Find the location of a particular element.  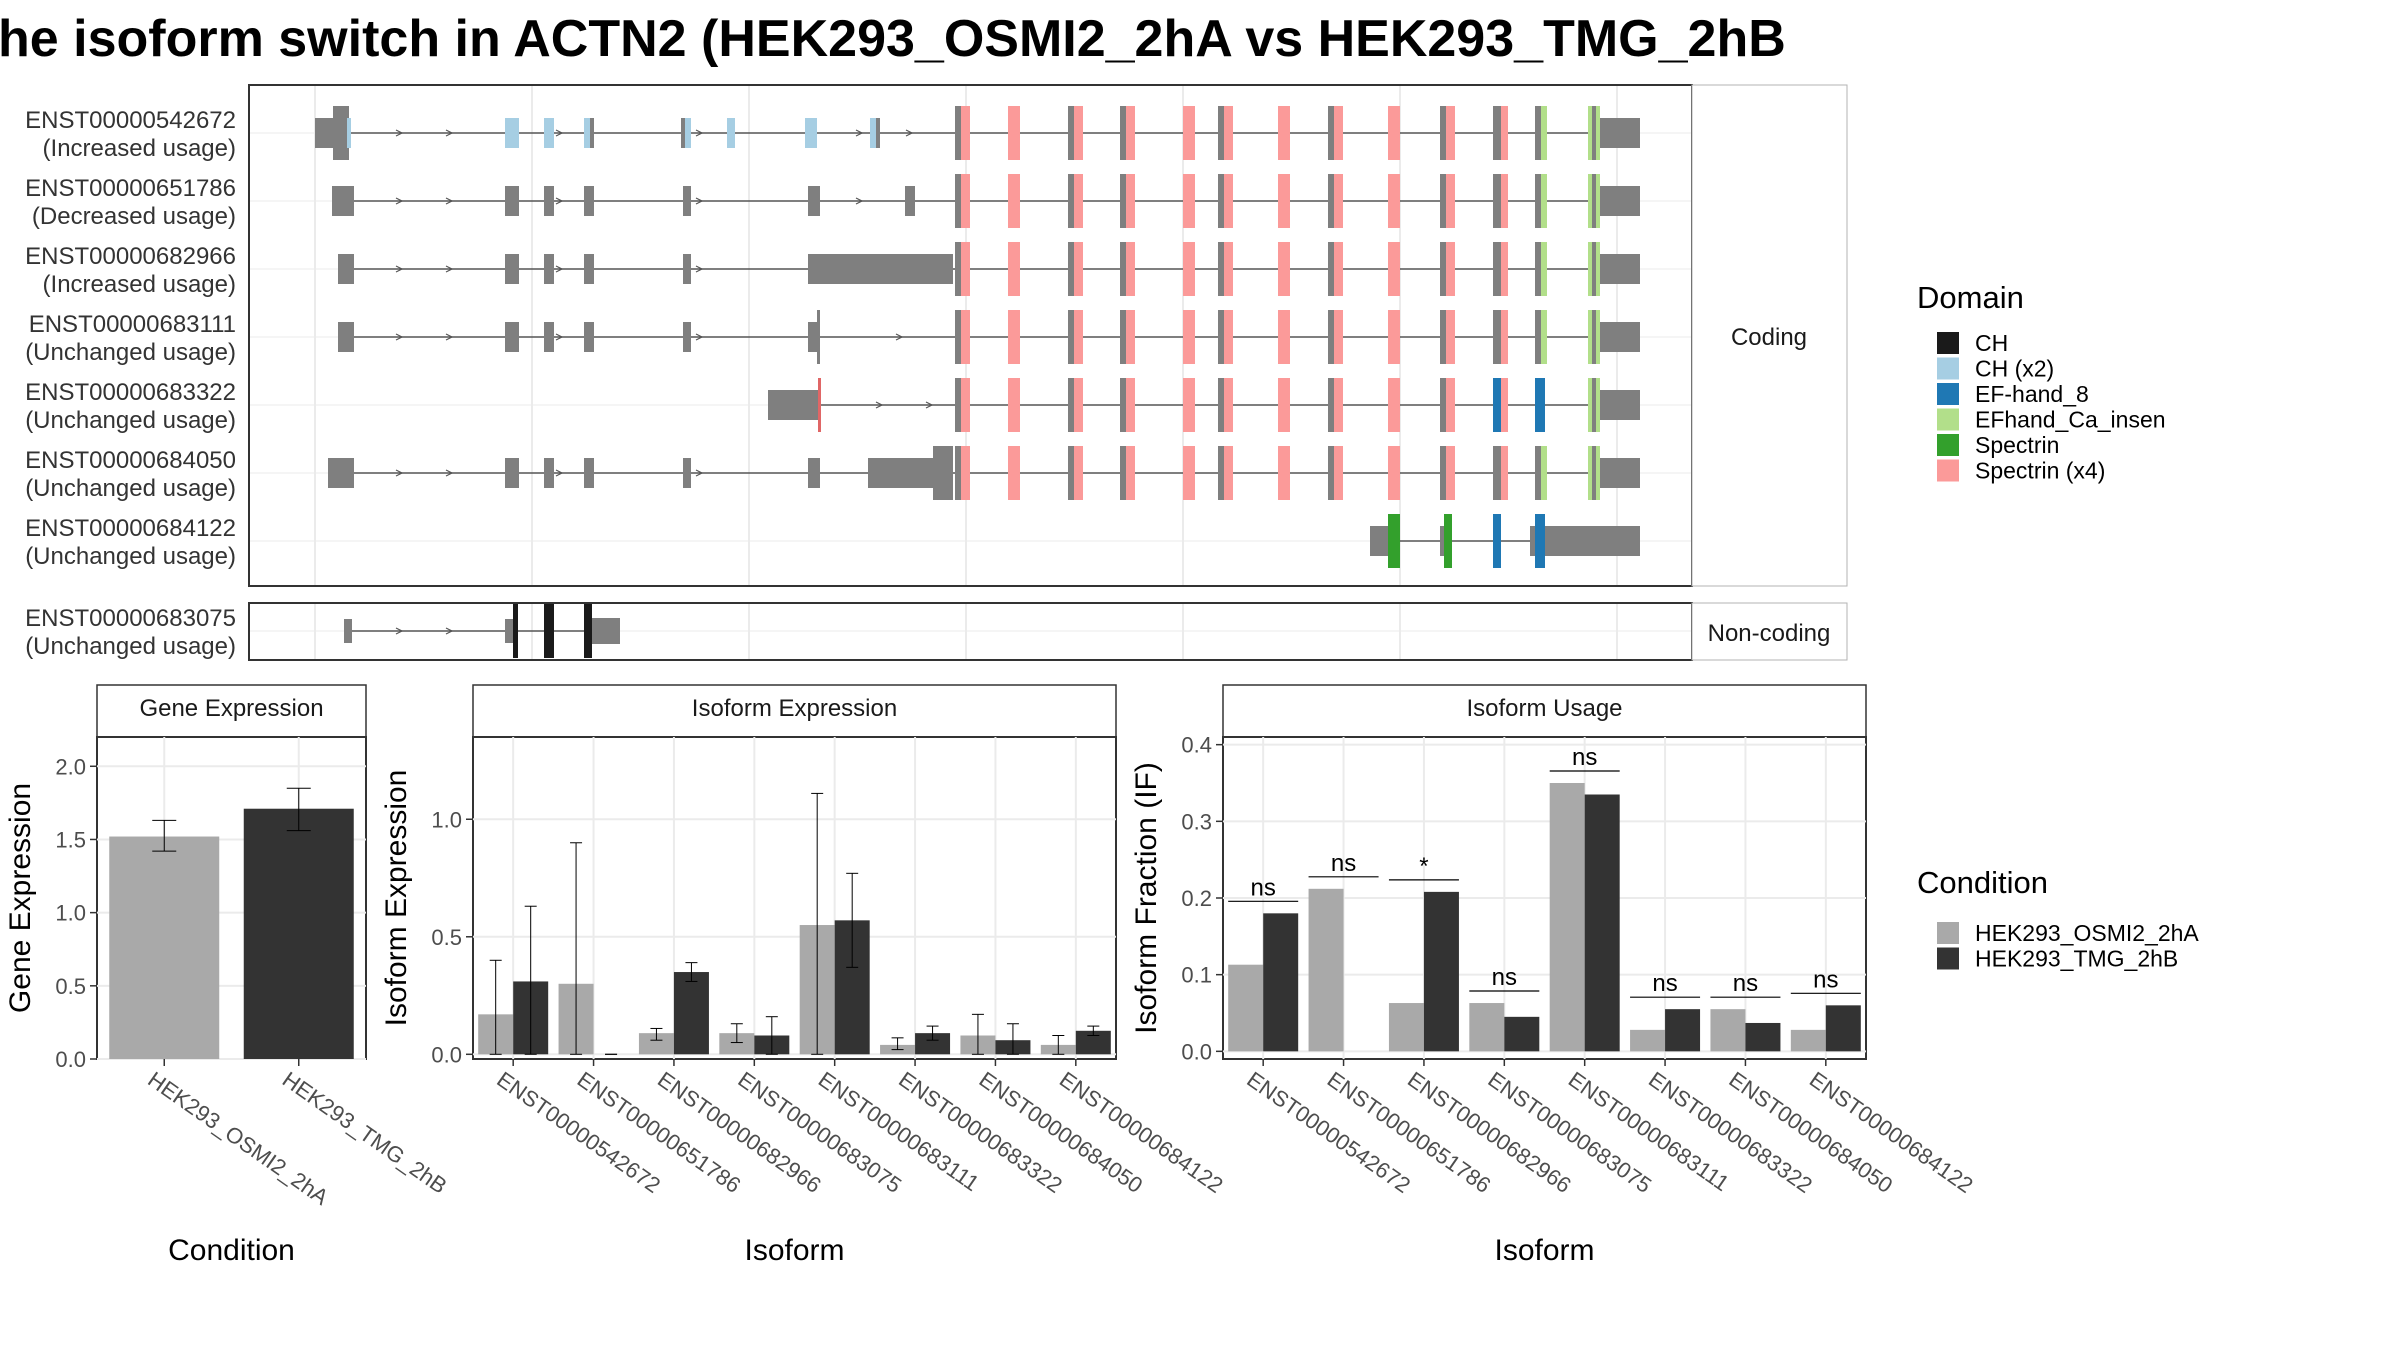

y-tick-label: 0.5 is located at coordinates (446, 937).